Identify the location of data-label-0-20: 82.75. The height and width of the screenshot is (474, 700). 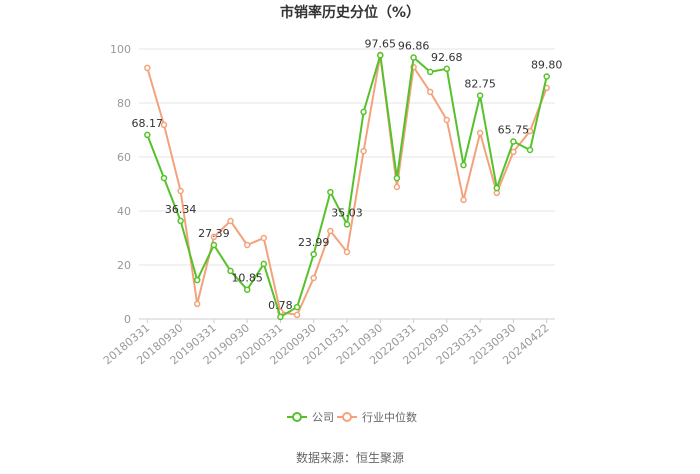
(480, 84).